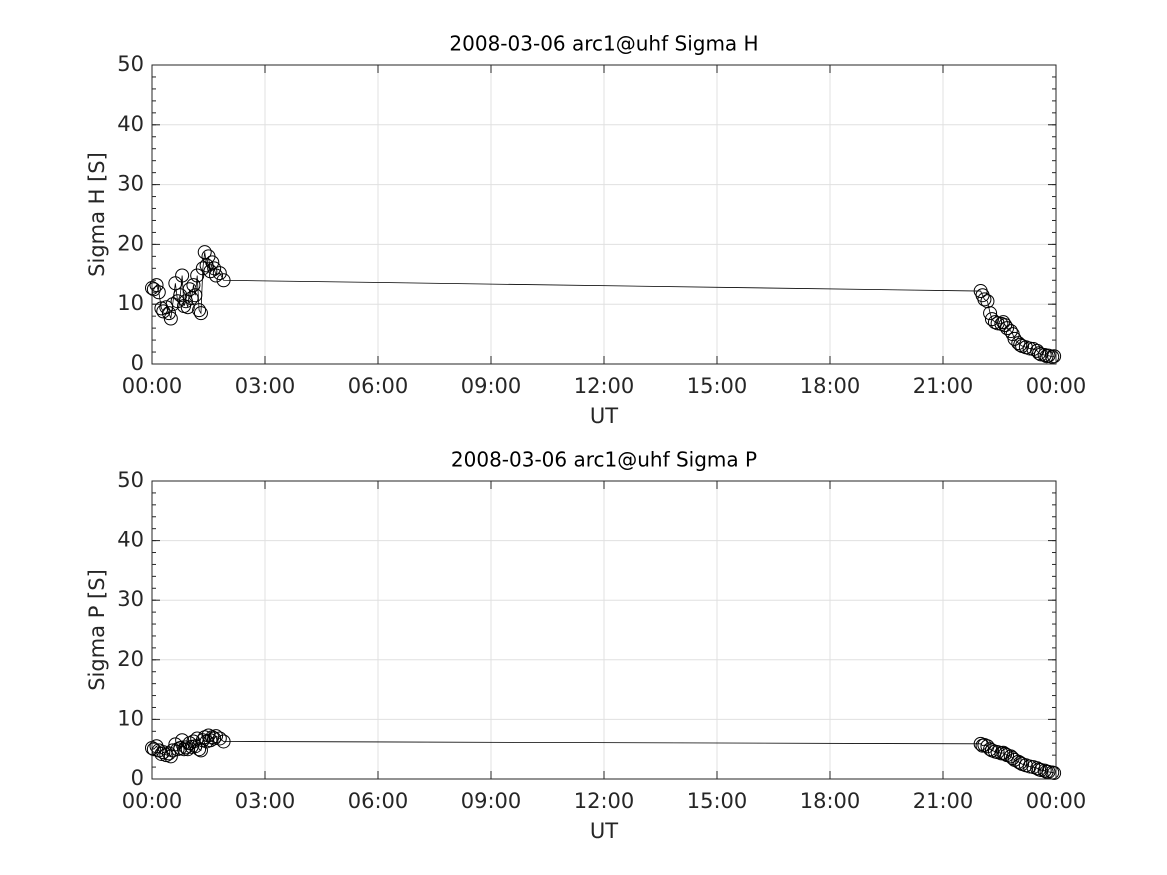 This screenshot has height=875, width=1167. I want to click on y-axis-label: Sigma P [S], so click(97, 630).